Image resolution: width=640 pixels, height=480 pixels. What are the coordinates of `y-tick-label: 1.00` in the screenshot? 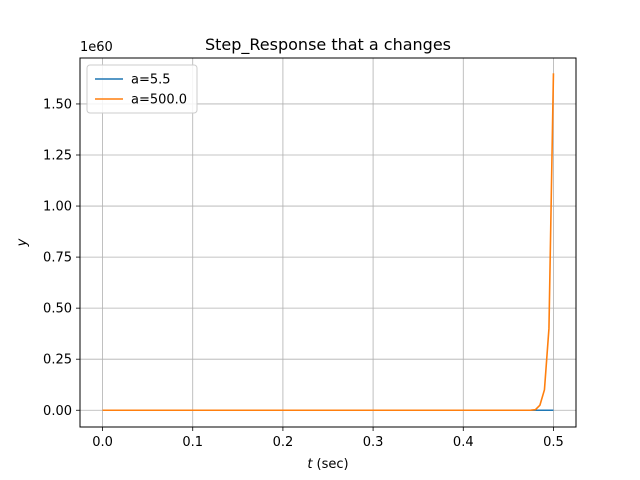 It's located at (57, 207).